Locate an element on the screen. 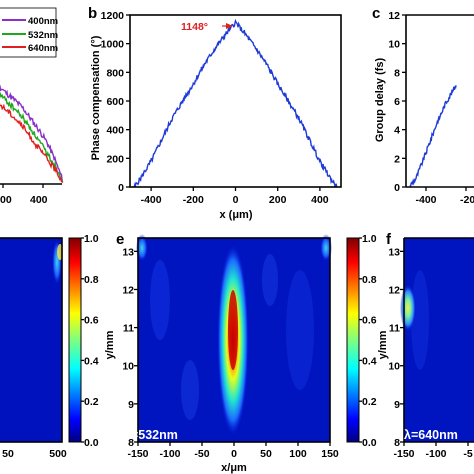  panel-b-xtick-label: 0 is located at coordinates (236, 200).